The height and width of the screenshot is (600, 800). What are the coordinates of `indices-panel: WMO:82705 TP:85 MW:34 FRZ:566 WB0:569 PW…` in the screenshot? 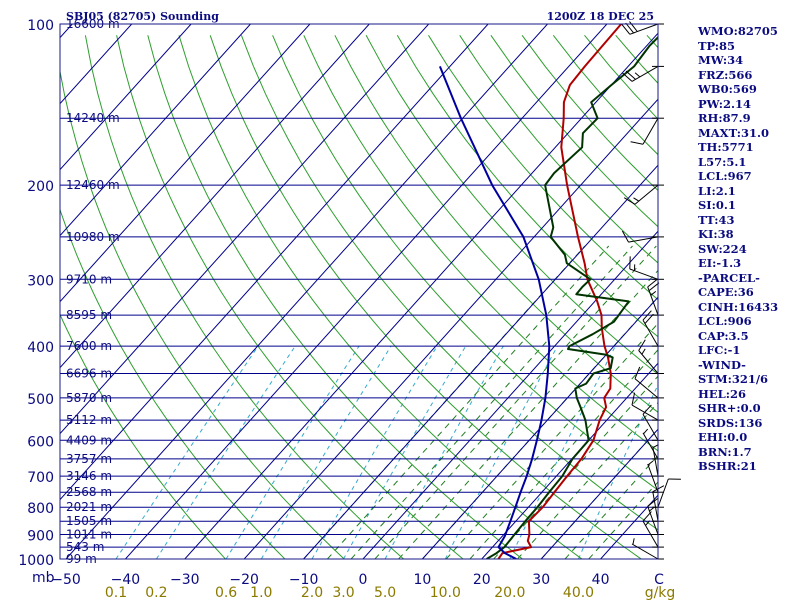 It's located at (749, 249).